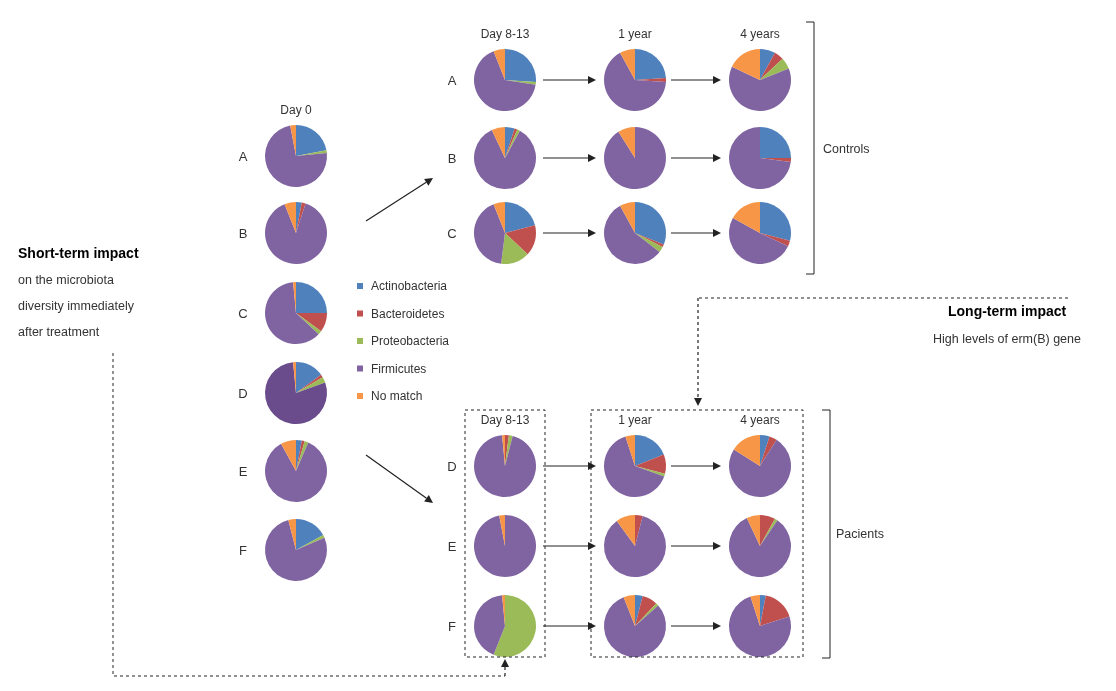 Image resolution: width=1116 pixels, height=691 pixels. Describe the element at coordinates (78, 253) in the screenshot. I see `text: Short-term impact` at that location.